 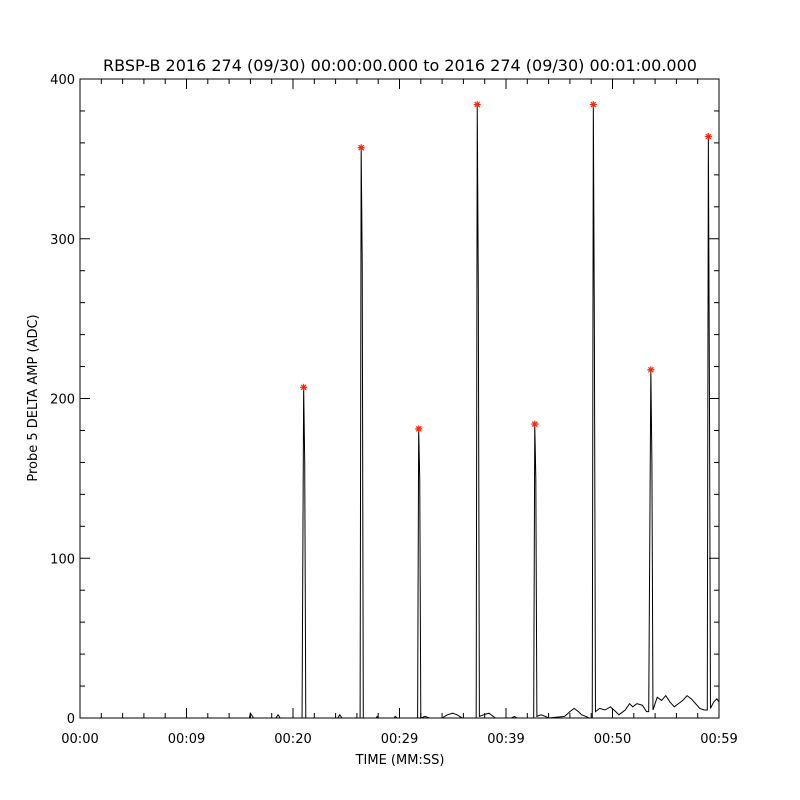 What do you see at coordinates (718, 739) in the screenshot?
I see `x-tick-label: 00:59` at bounding box center [718, 739].